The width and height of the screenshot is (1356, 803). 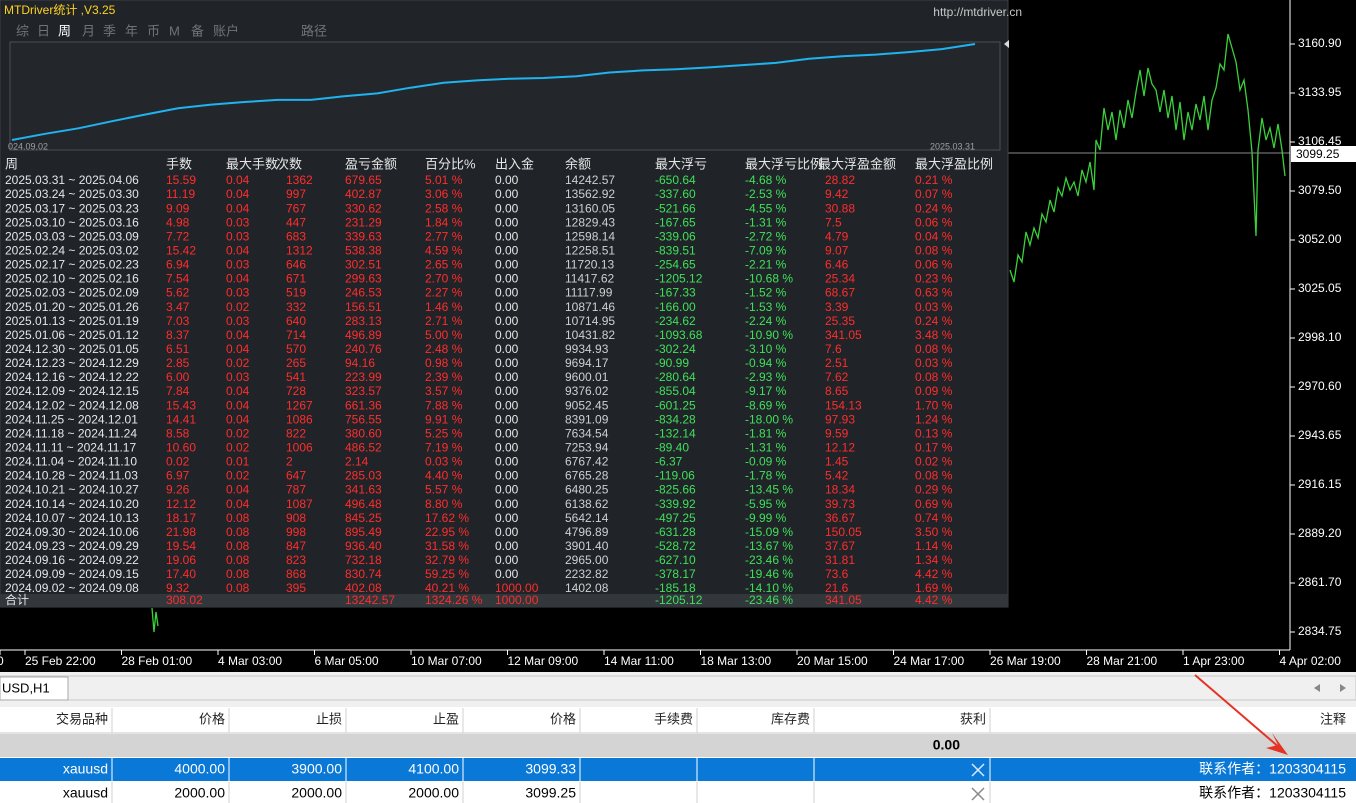 I want to click on column-header: 获利, so click(x=973, y=718).